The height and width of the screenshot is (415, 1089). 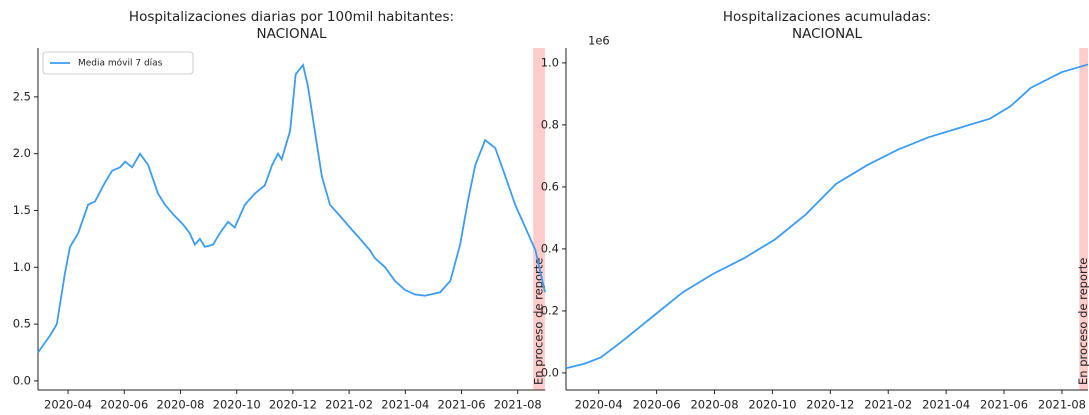 I want to click on y-tick-label: 2.0, so click(x=22, y=153).